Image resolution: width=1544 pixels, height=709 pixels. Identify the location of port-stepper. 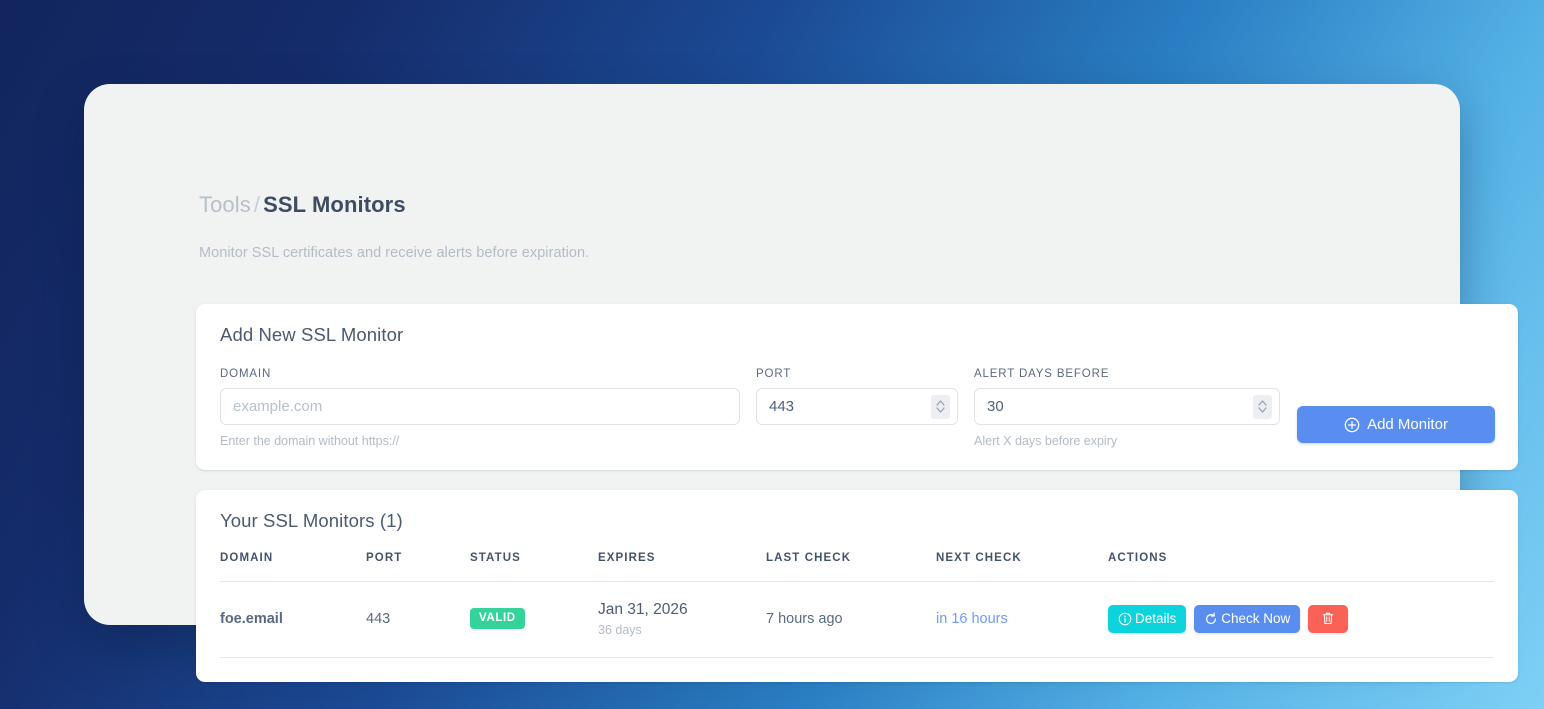
(940, 406).